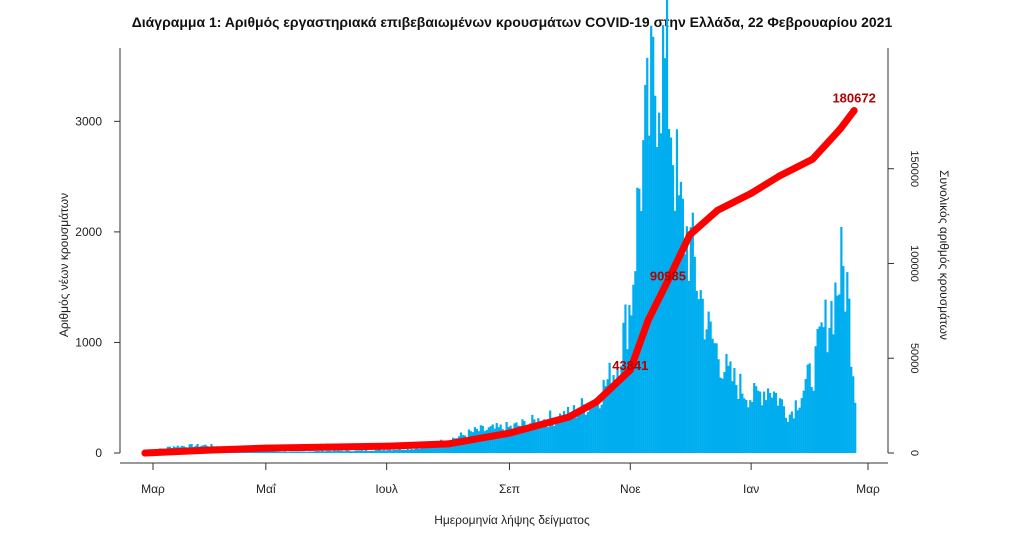 This screenshot has width=1024, height=546. Describe the element at coordinates (512, 520) in the screenshot. I see `x-axis-label: Ημερομηνία λήψης δείγματος` at that location.